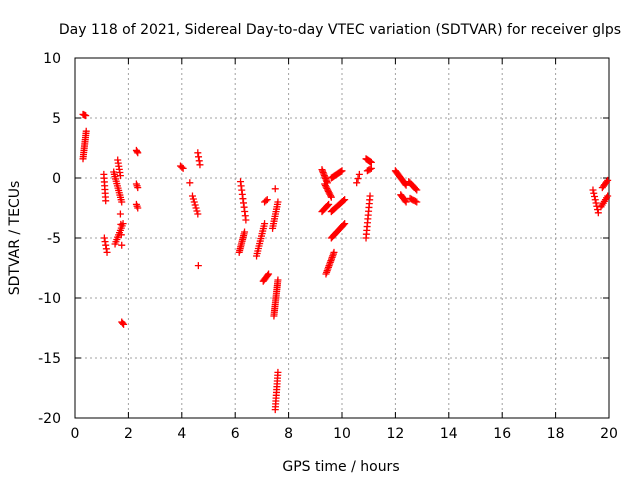 This screenshot has height=480, width=640. Describe the element at coordinates (52, 59) in the screenshot. I see `y-tick-label: 10` at that location.